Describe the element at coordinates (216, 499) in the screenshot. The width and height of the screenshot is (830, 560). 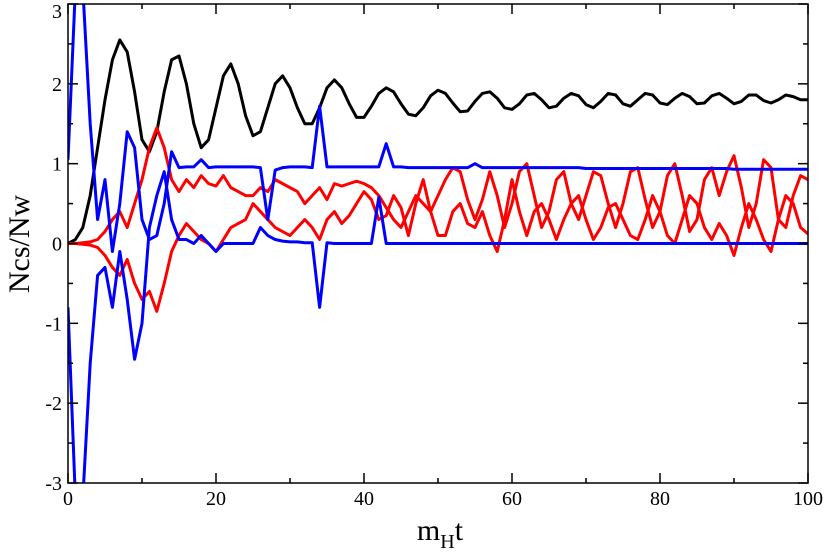
I see `x-tick-label: 20` at that location.